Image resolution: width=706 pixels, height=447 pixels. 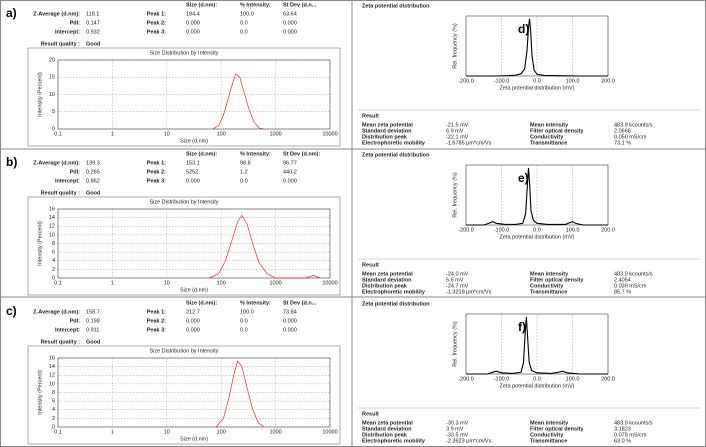 I want to click on cell-value: -33.5 mV, so click(x=457, y=435).